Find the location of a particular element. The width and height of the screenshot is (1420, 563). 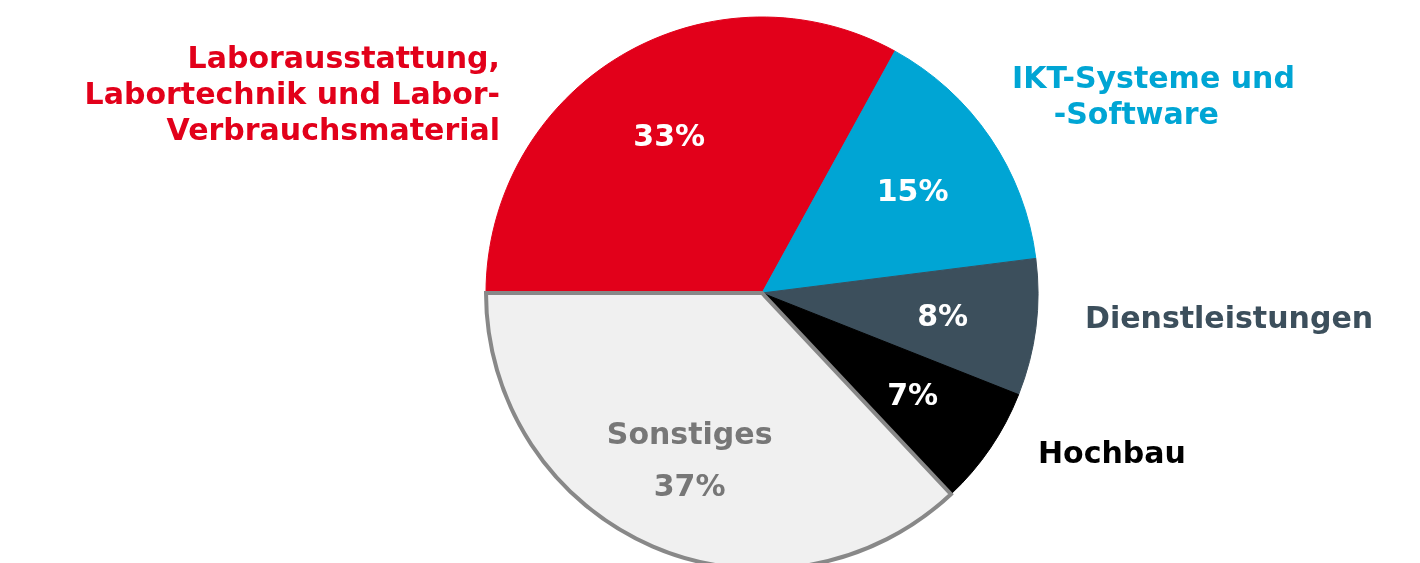

slice-label: Dienstleistungen is located at coordinates (1229, 317).